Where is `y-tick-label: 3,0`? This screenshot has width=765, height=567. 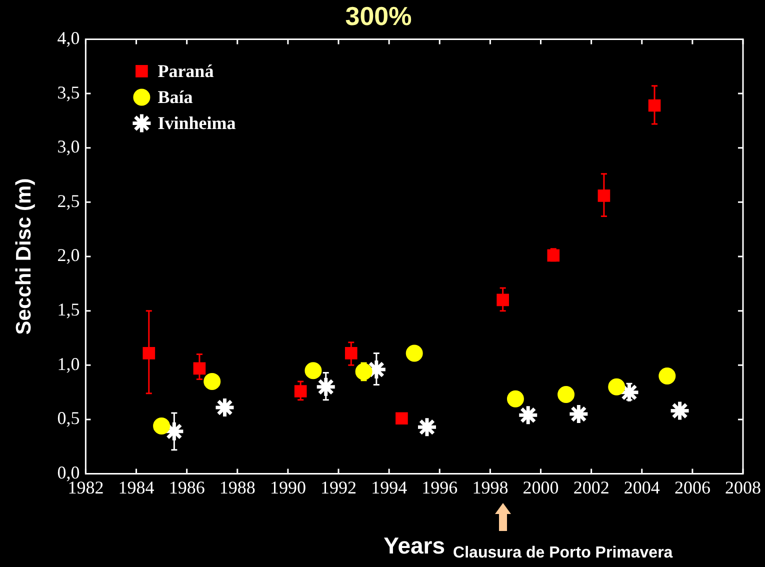 y-tick-label: 3,0 is located at coordinates (68, 146).